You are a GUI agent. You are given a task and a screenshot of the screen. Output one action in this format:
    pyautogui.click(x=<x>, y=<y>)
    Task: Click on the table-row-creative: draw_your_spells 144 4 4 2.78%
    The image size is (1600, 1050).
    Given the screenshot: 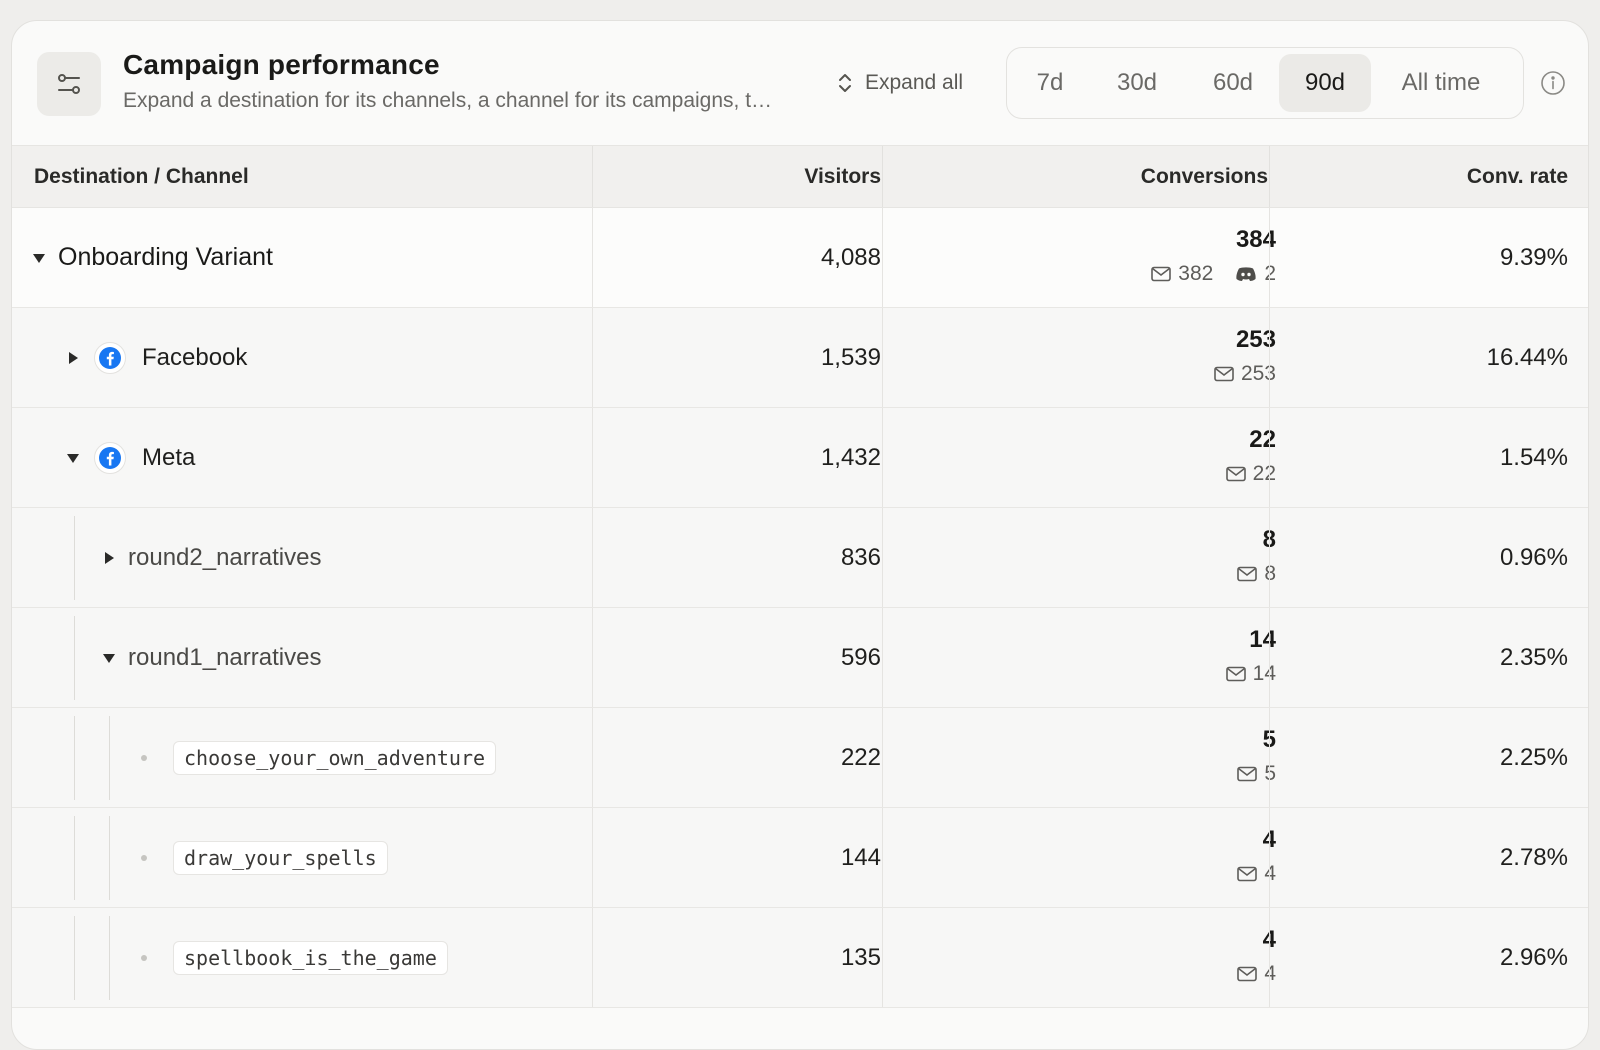 What is the action you would take?
    pyautogui.click(x=800, y=858)
    